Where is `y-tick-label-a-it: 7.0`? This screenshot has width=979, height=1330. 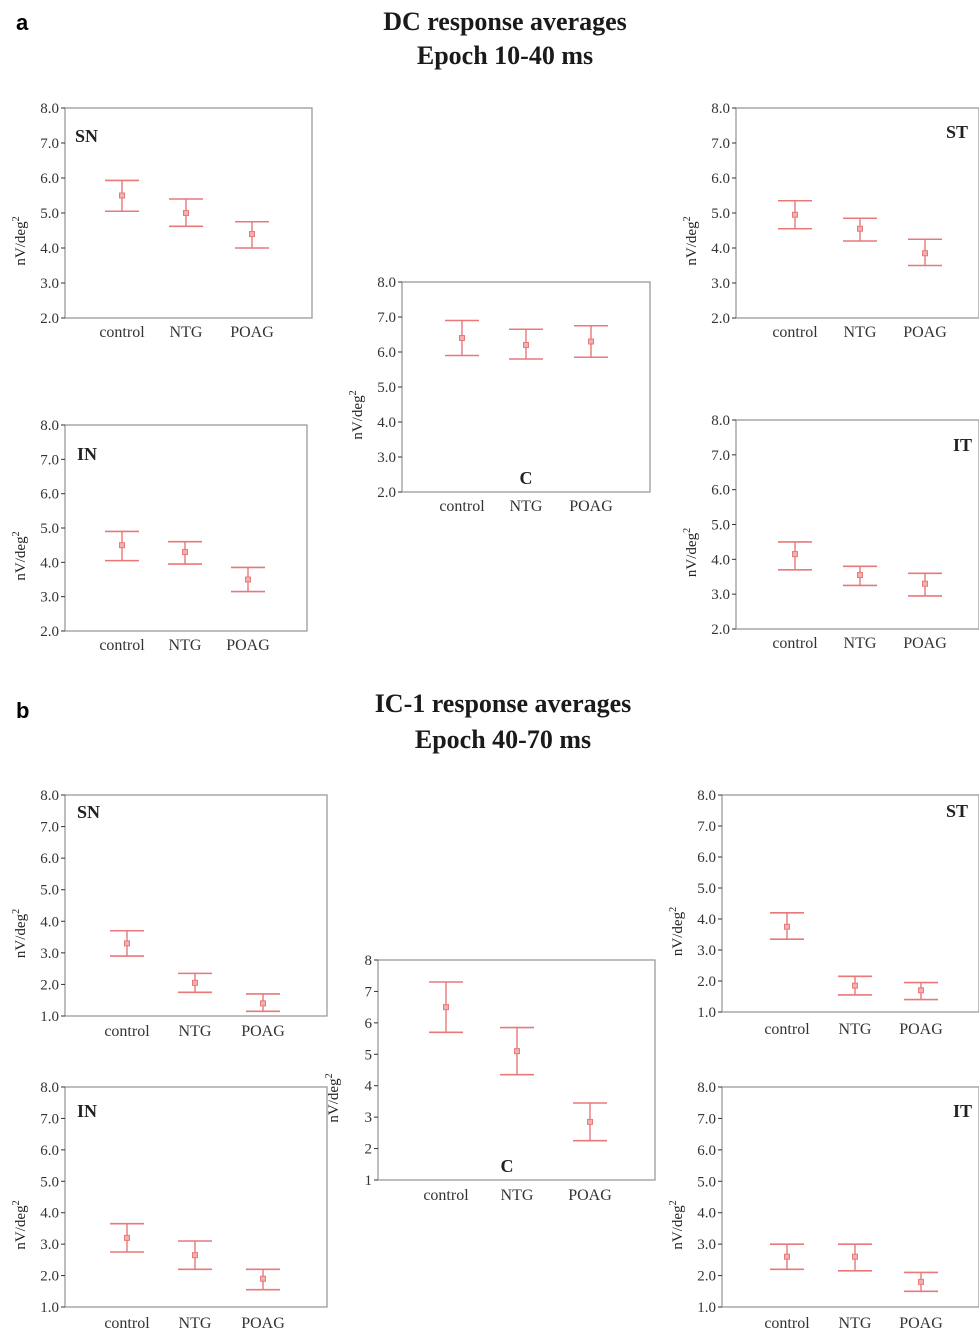 y-tick-label-a-it: 7.0 is located at coordinates (720, 456).